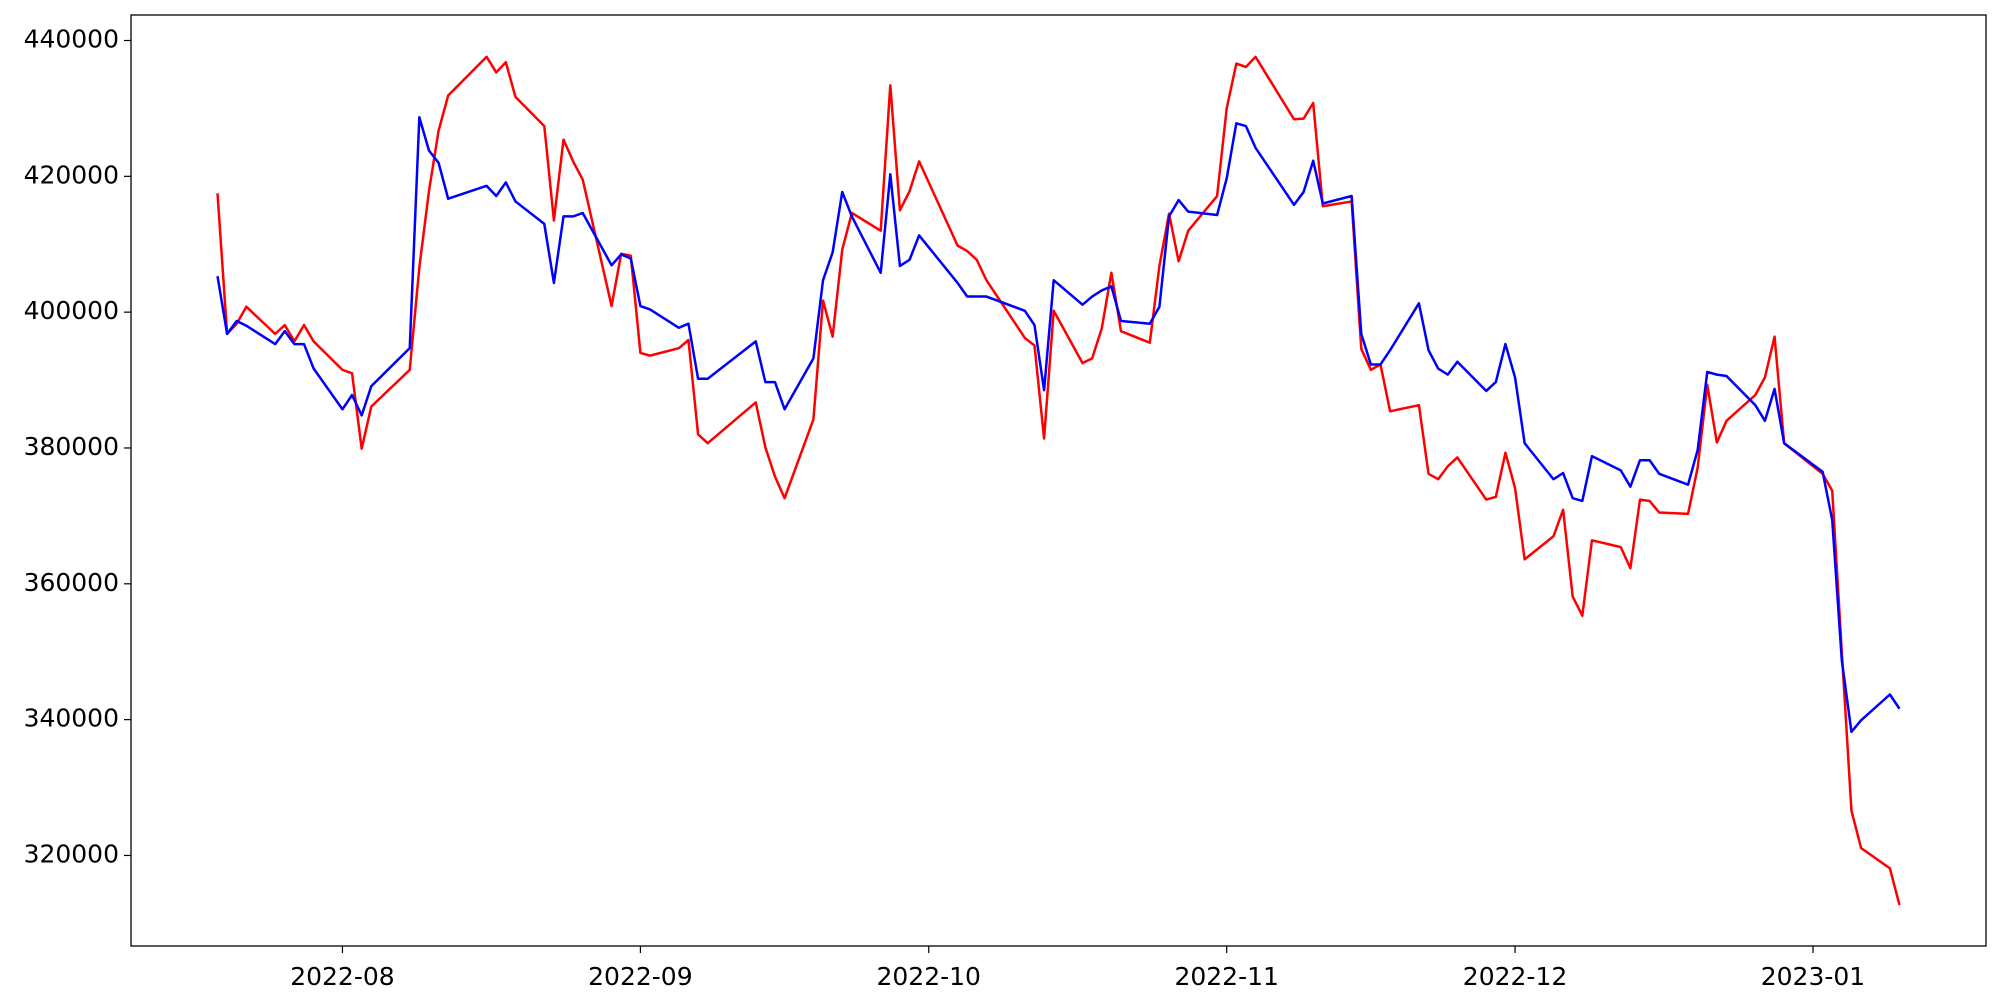 This screenshot has width=2000, height=1000. I want to click on y-tick-label: 400000, so click(71, 310).